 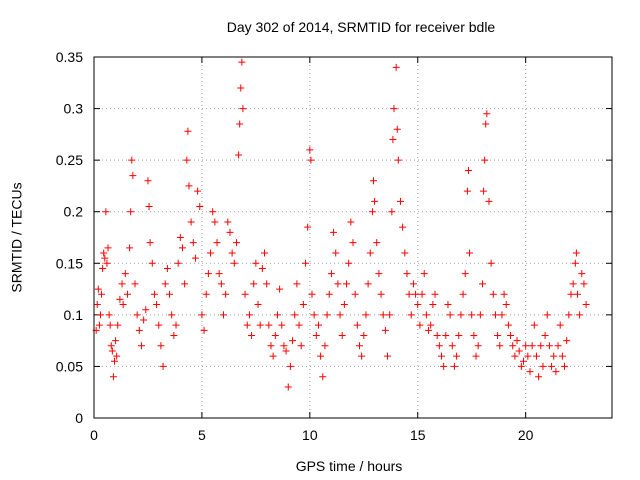 I want to click on x-tick-label: 20, so click(x=526, y=435).